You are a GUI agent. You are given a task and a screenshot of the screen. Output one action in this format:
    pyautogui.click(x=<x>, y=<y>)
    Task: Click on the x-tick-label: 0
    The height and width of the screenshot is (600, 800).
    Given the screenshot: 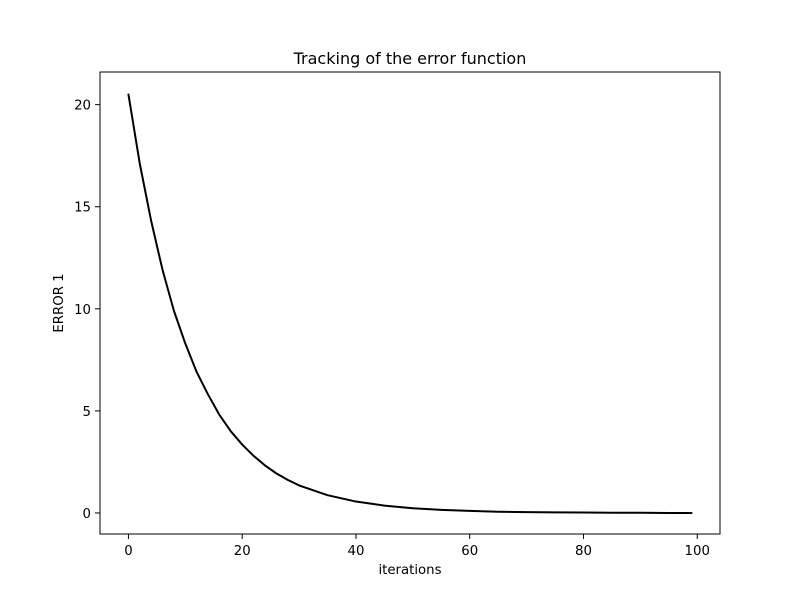 What is the action you would take?
    pyautogui.click(x=128, y=551)
    